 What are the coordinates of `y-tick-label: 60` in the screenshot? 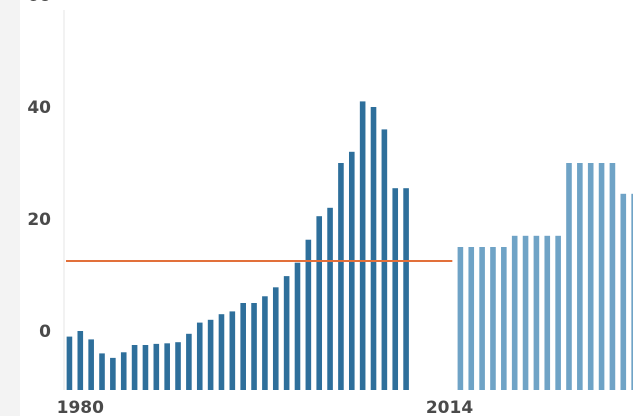 It's located at (39, 3).